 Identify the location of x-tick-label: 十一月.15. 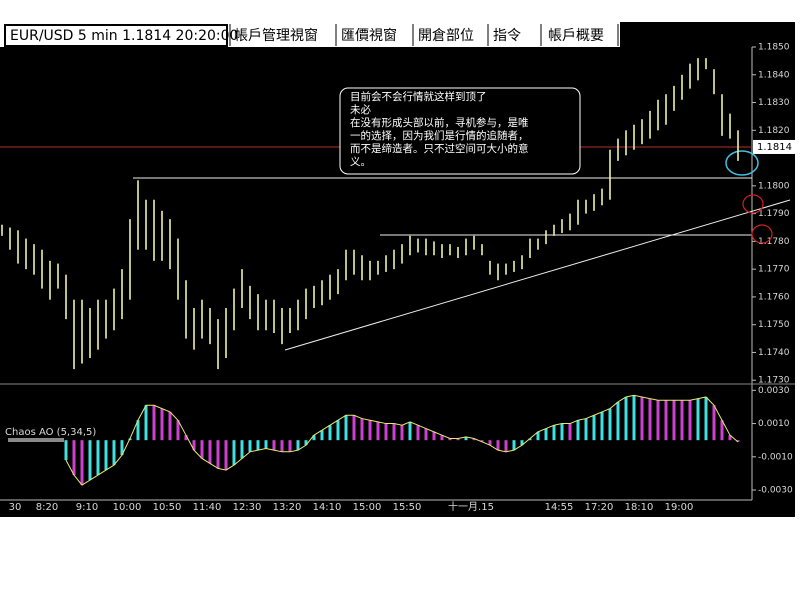
(471, 506).